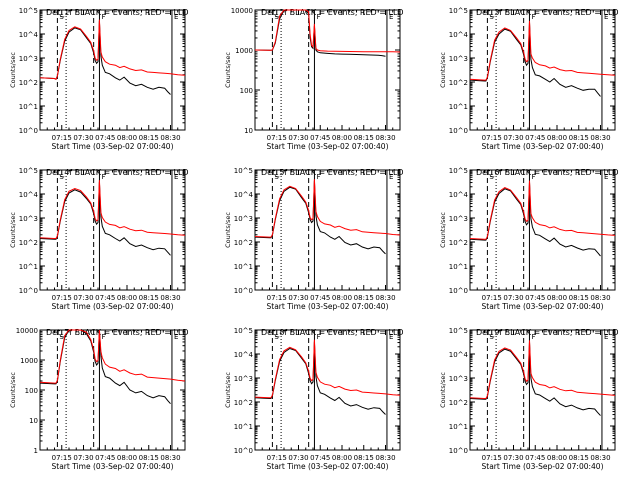  What do you see at coordinates (332, 332) in the screenshot?
I see `chart-title: Det_8f BLACK = Events, RED = LLD` at bounding box center [332, 332].